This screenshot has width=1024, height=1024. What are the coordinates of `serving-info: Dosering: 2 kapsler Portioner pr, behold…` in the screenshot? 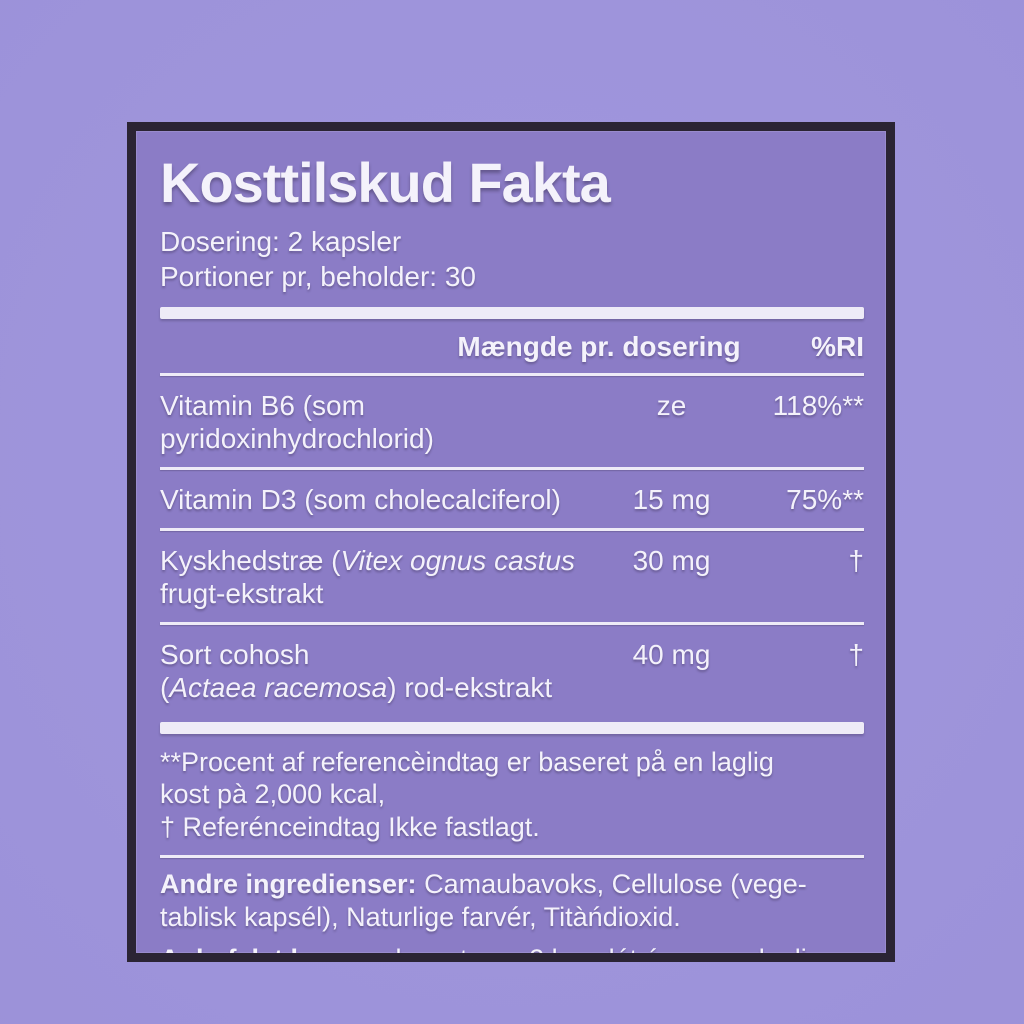 It's located at (512, 259).